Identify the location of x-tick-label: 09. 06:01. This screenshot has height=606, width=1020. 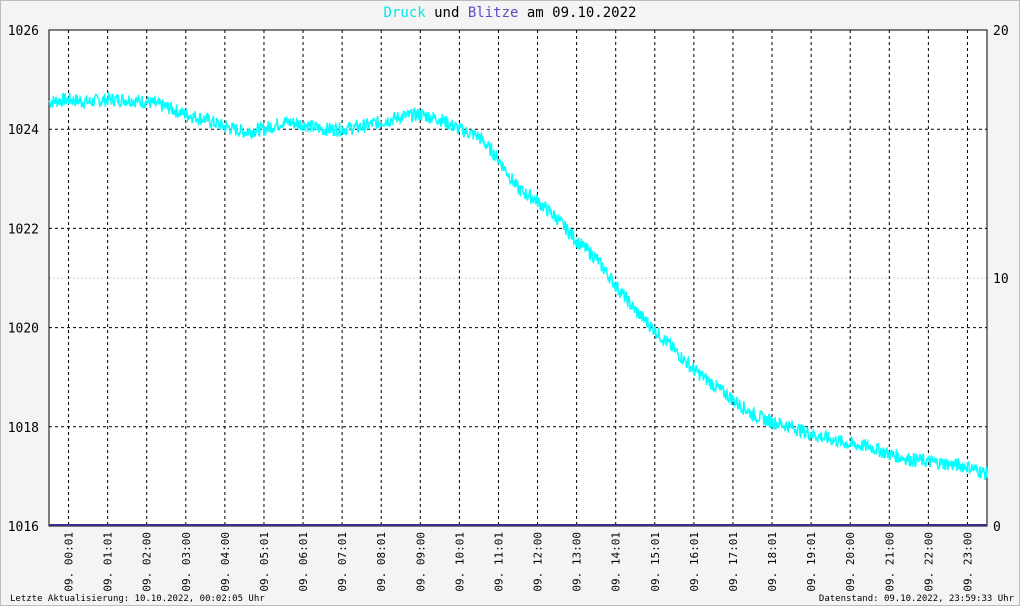
(303, 562).